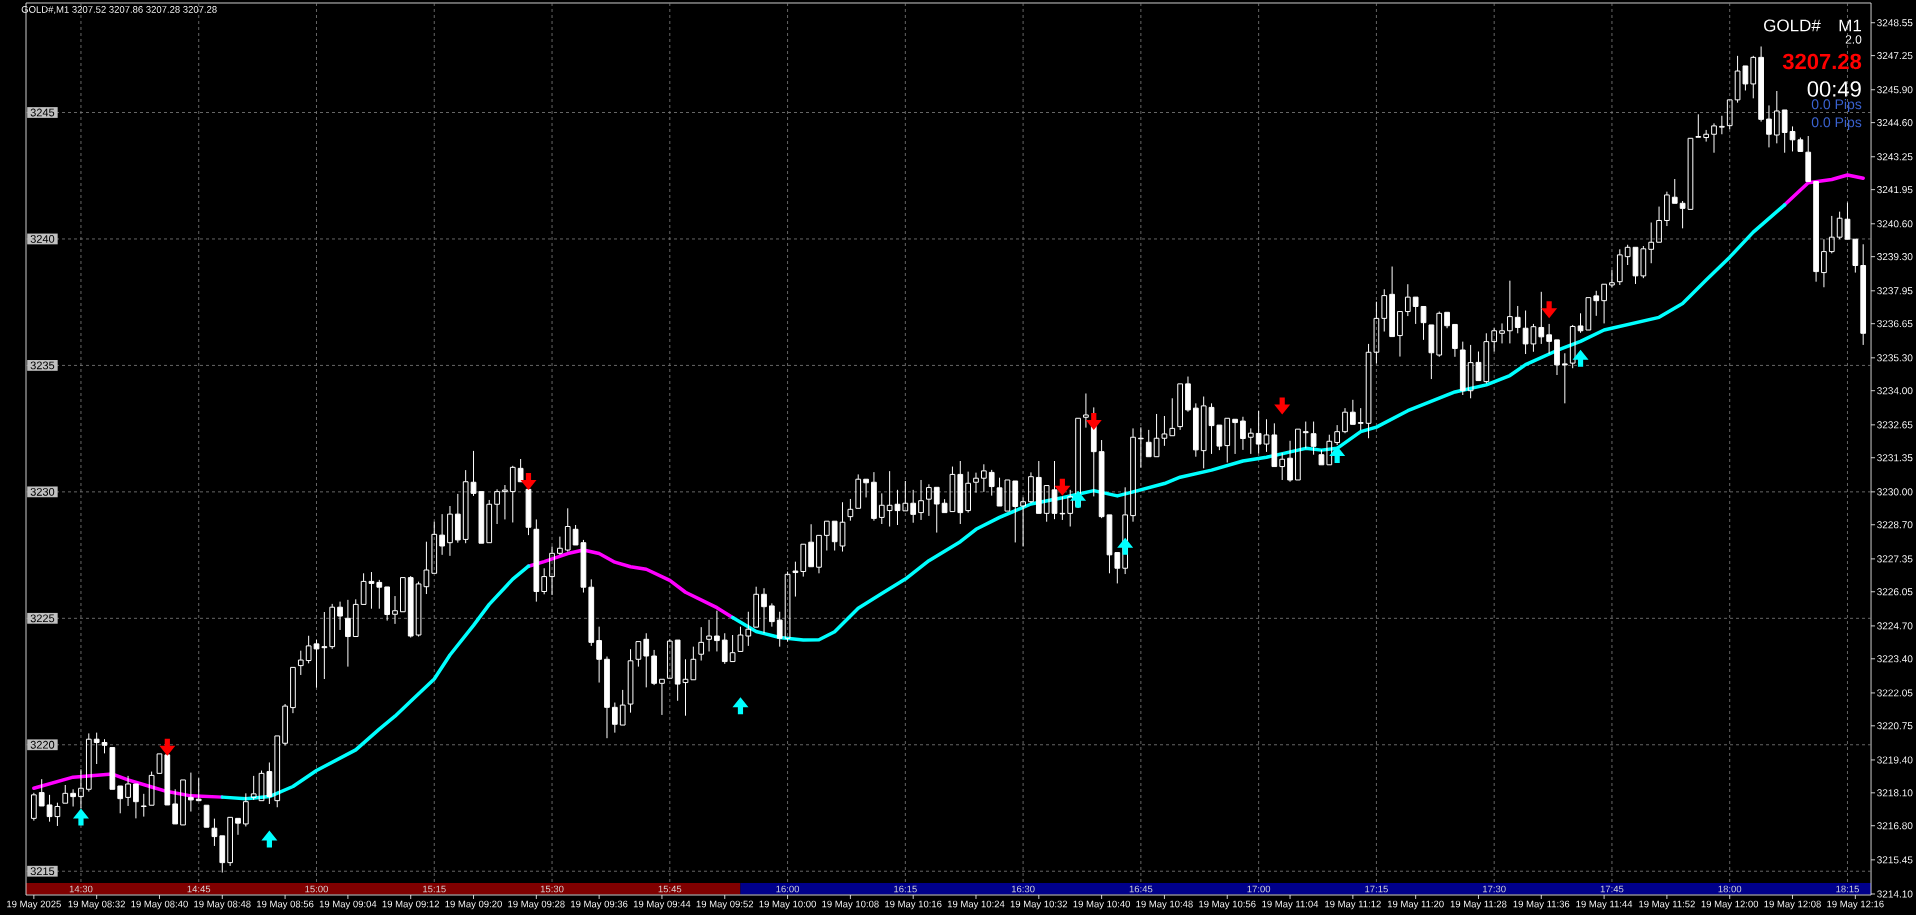  I want to click on y-tick-label: 3227.35, so click(1895, 559).